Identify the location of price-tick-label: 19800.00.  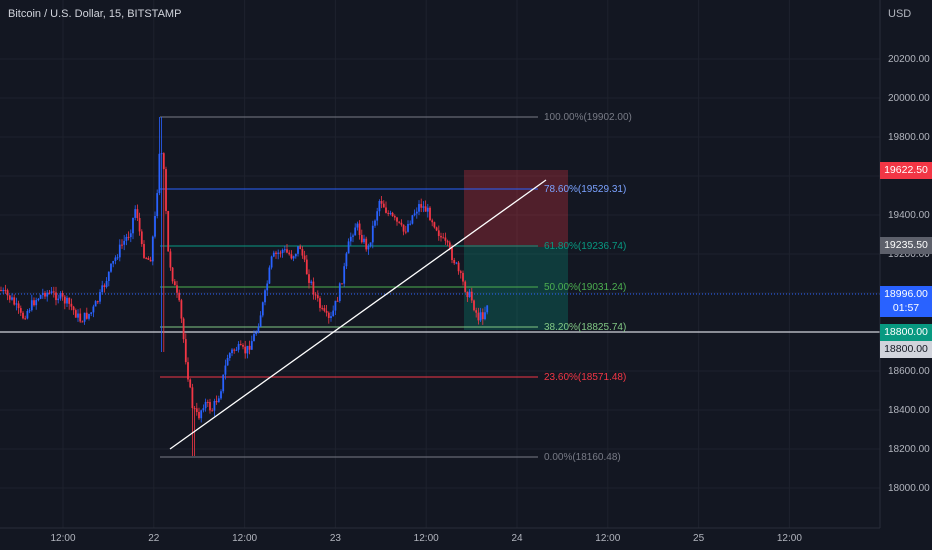
(909, 137).